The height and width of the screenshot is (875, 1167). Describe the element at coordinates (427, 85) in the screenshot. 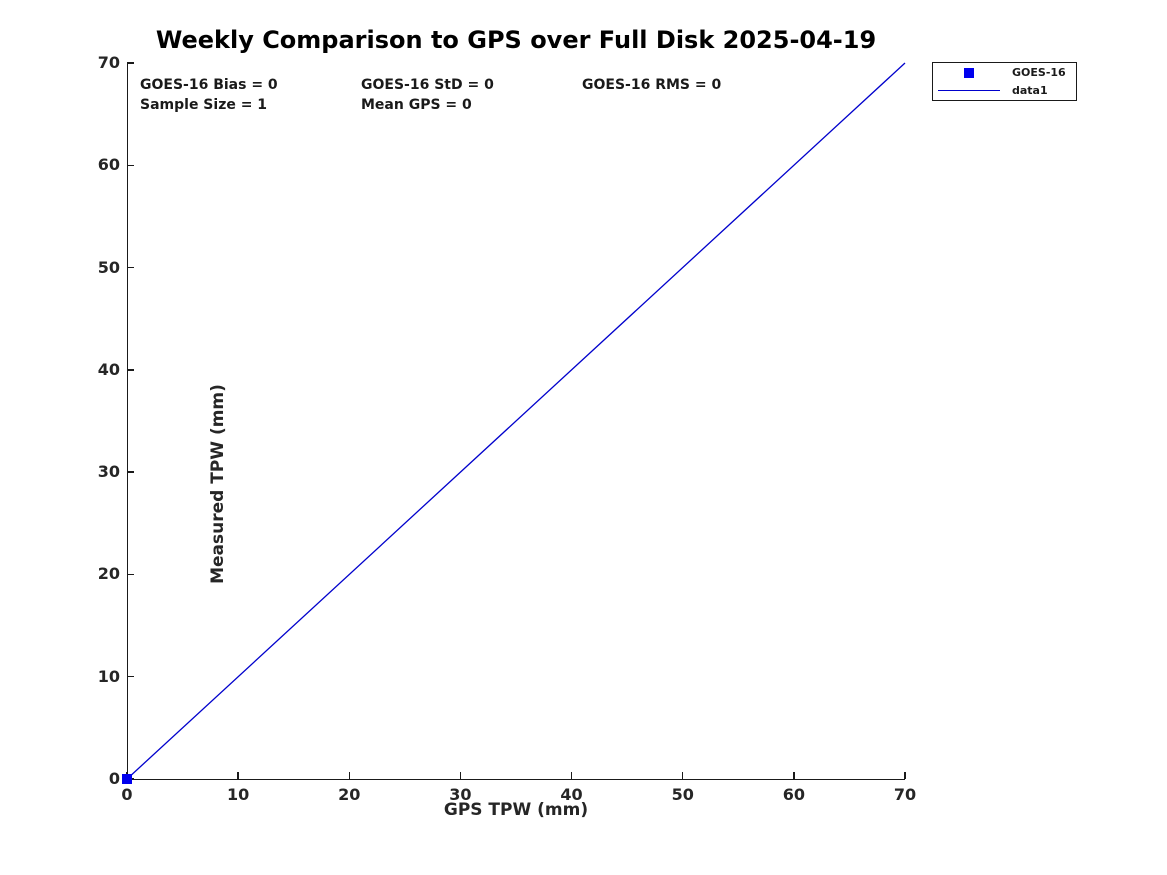

I see `stat-std: GOES-16 StD = 0` at that location.